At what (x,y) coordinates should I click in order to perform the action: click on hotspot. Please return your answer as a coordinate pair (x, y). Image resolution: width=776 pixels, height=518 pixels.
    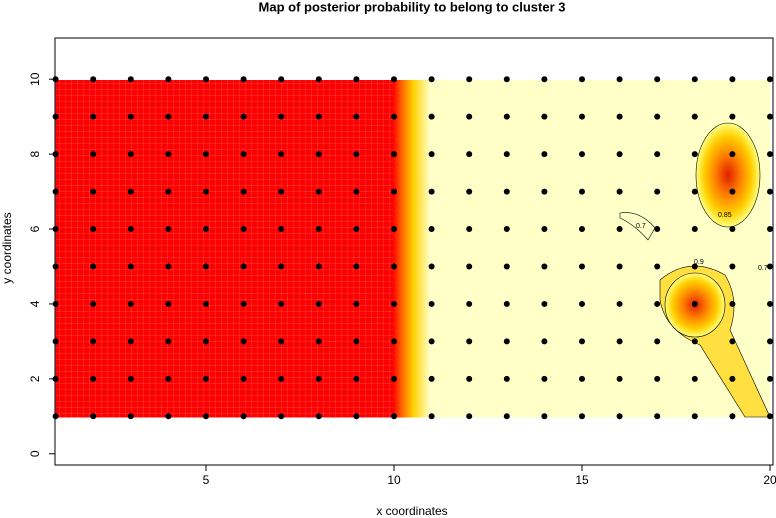
    Looking at the image, I should click on (728, 175).